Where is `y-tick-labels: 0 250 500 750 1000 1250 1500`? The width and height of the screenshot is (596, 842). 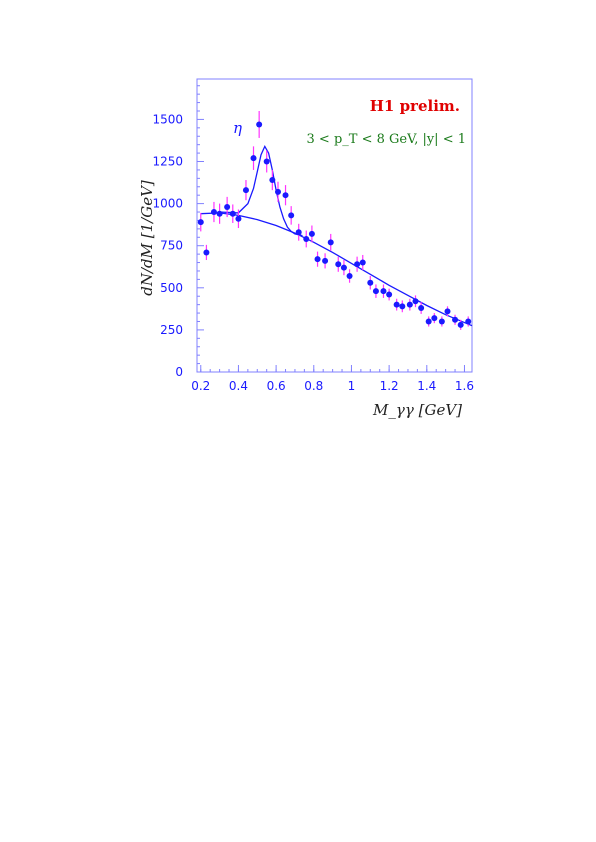
y-tick-labels: 0 250 500 750 1000 1250 1500 is located at coordinates (167, 245).